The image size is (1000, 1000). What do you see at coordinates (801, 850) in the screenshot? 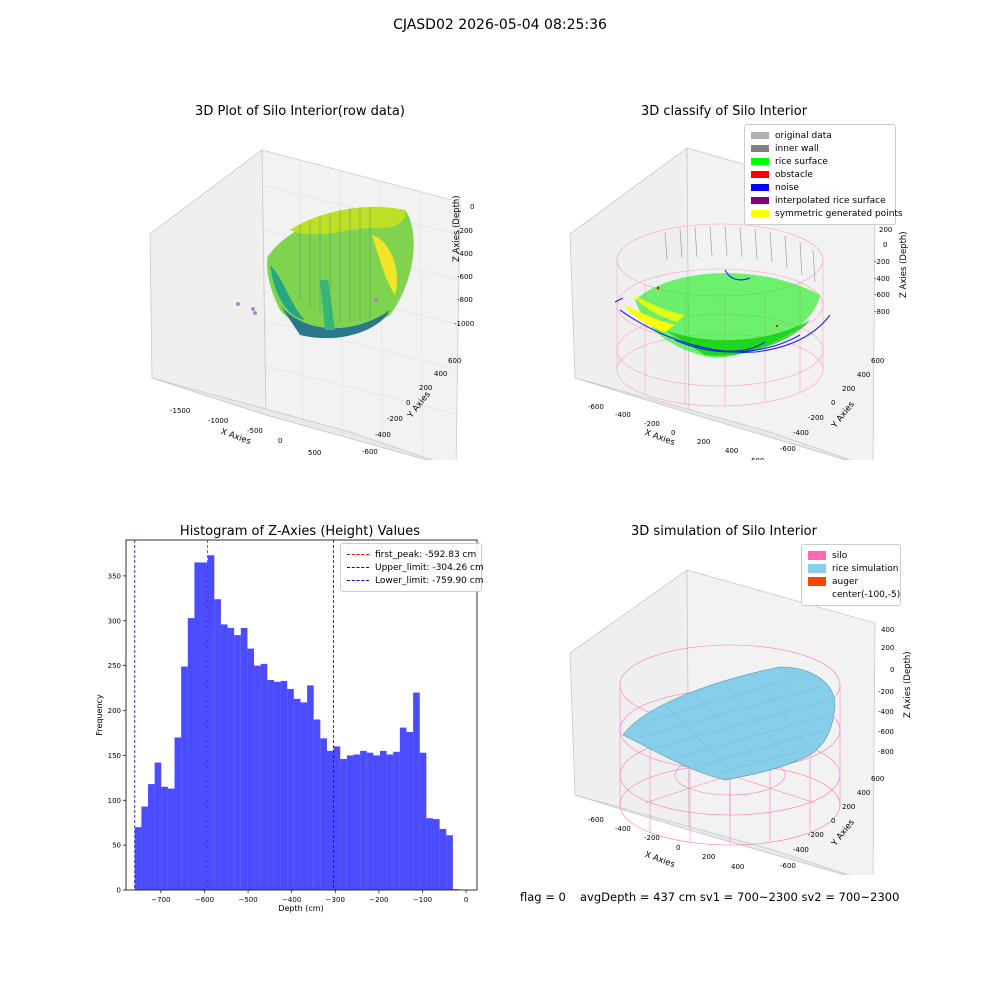
I see `simulation-ytick: -400` at bounding box center [801, 850].